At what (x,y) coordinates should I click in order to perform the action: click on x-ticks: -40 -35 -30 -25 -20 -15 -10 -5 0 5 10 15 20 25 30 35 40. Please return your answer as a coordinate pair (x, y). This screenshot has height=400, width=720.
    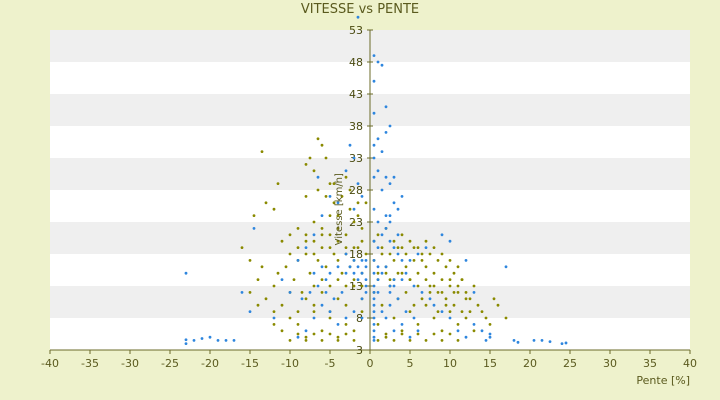
    Looking at the image, I should click on (369, 360).